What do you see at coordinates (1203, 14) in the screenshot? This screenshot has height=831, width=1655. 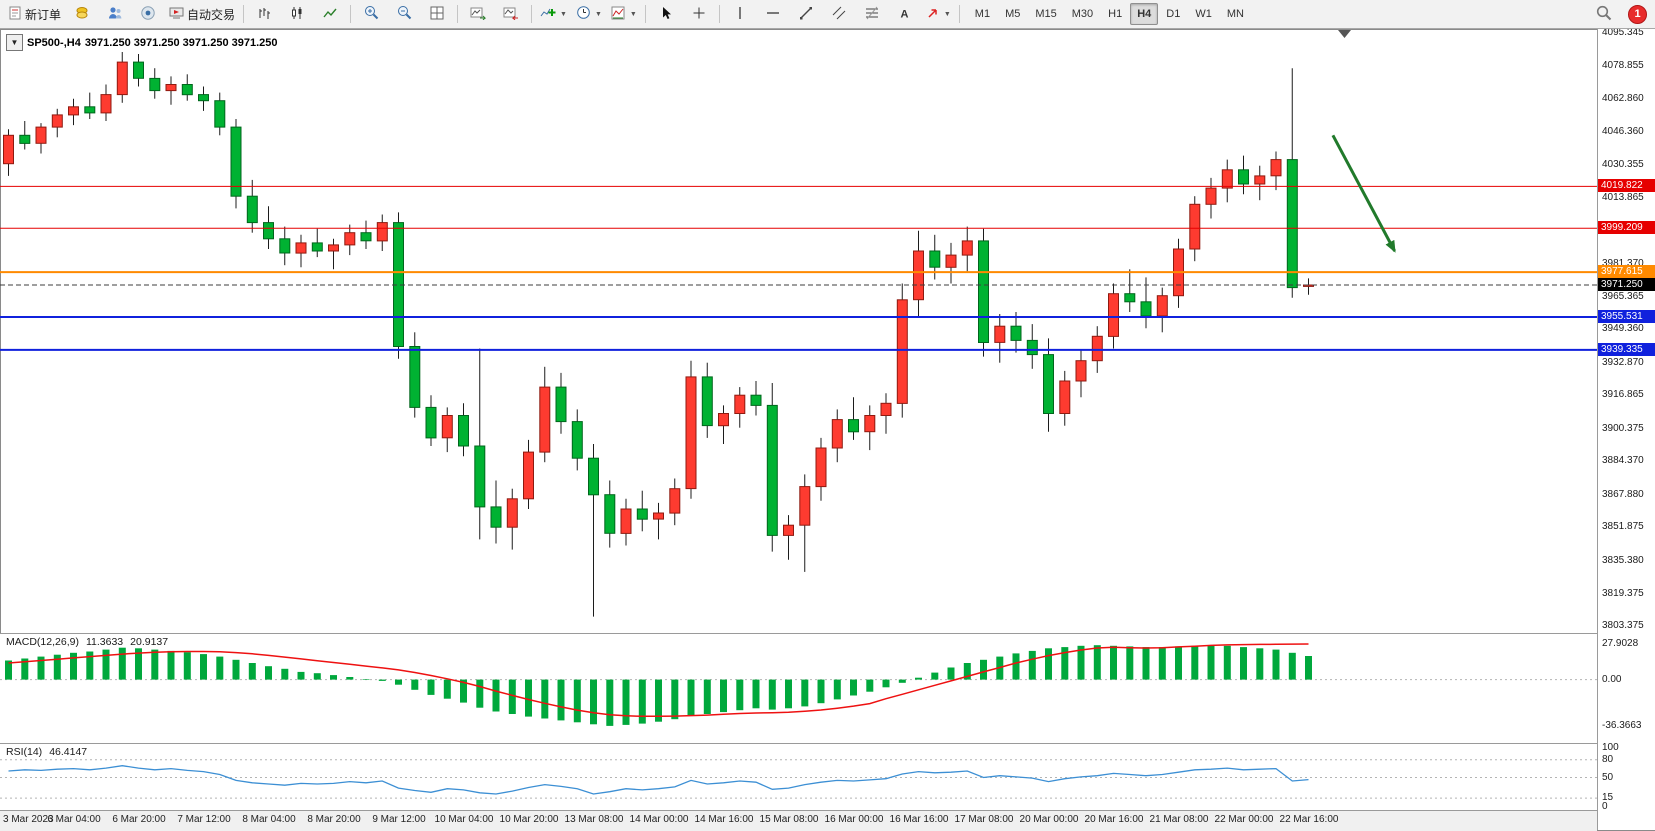 I see `timeframe-w1: W1` at bounding box center [1203, 14].